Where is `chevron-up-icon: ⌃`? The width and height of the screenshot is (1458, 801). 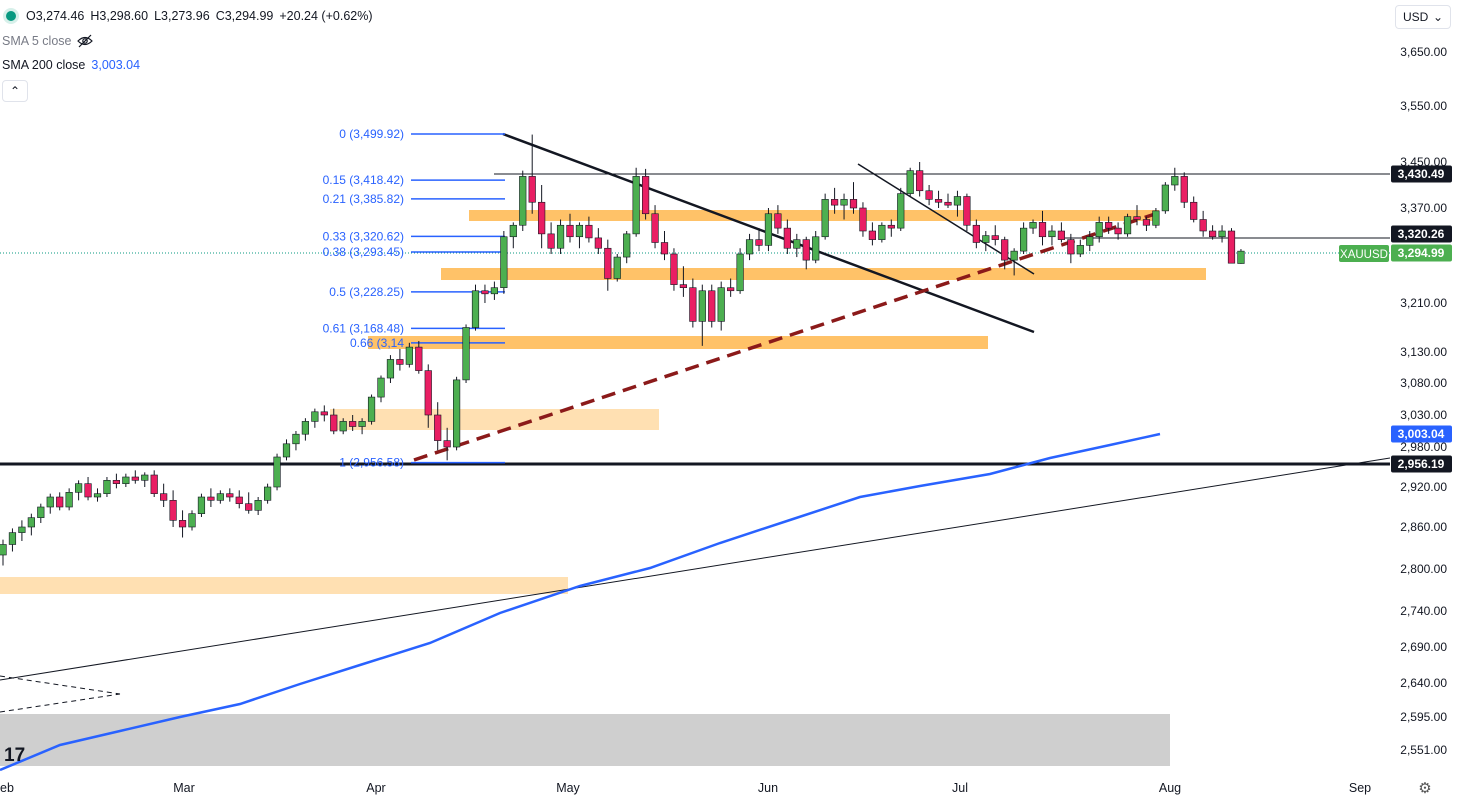 chevron-up-icon: ⌃ is located at coordinates (15, 91).